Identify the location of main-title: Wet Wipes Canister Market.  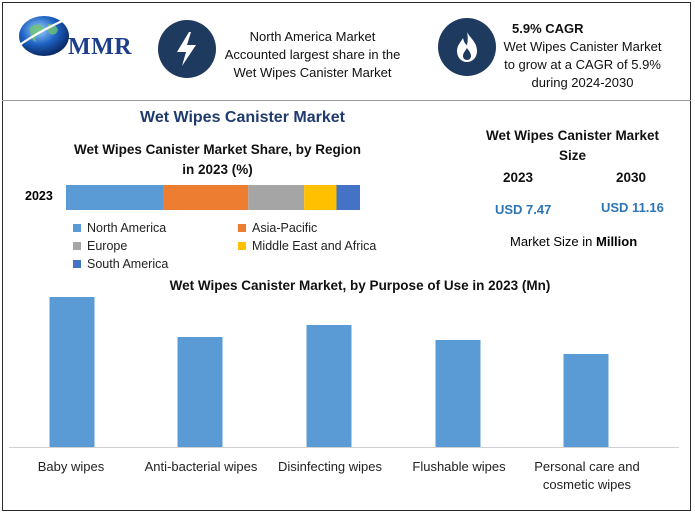
(242, 117).